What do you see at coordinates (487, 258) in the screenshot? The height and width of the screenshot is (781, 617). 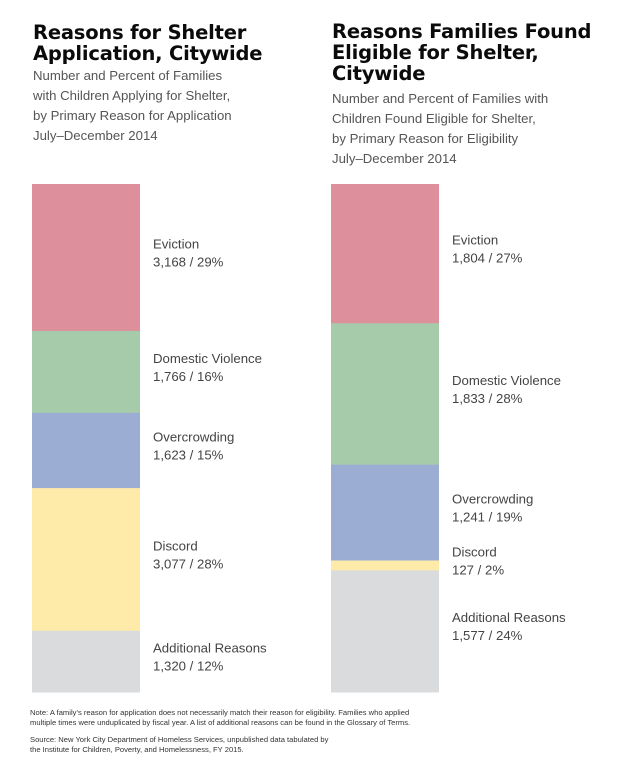 I see `value-label-eviction: 1,804 / 27%` at bounding box center [487, 258].